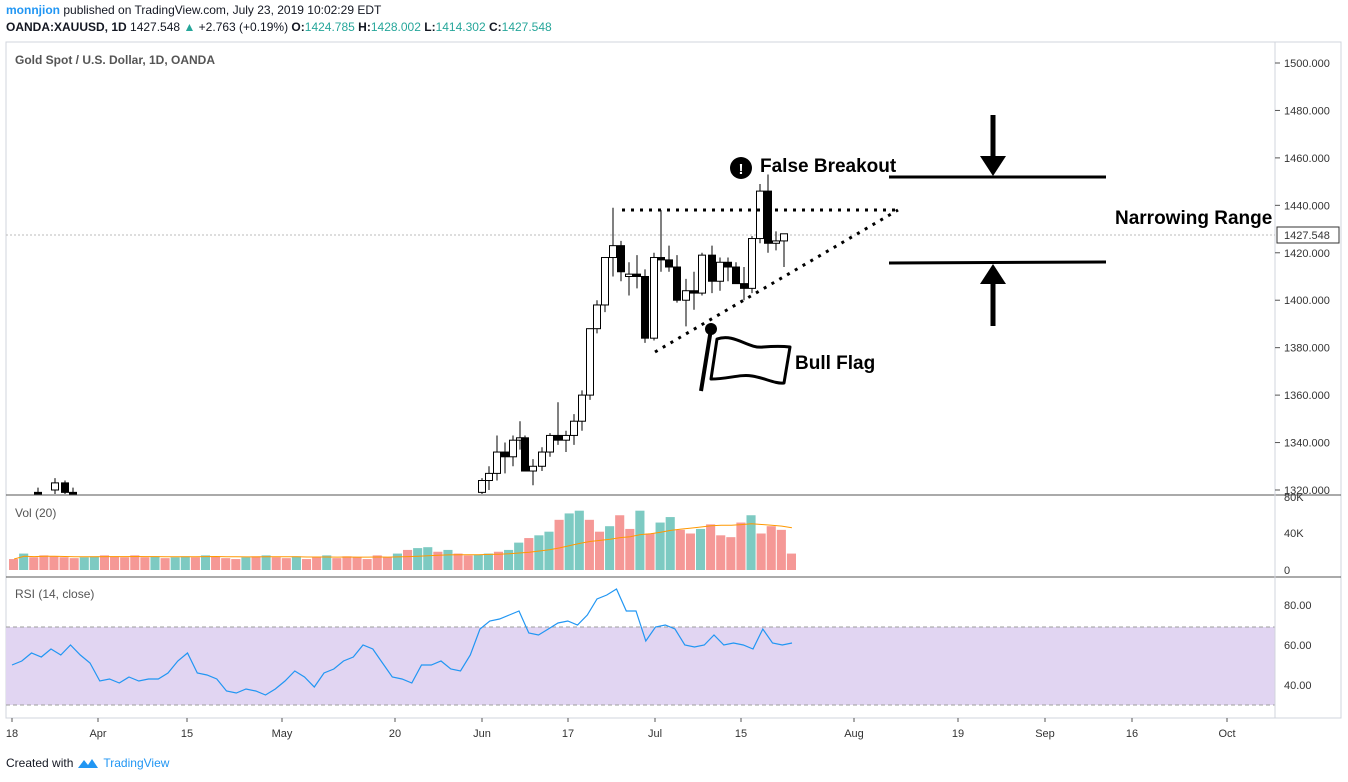 The image size is (1348, 782). What do you see at coordinates (1308, 235) in the screenshot?
I see `last-price-tag` at bounding box center [1308, 235].